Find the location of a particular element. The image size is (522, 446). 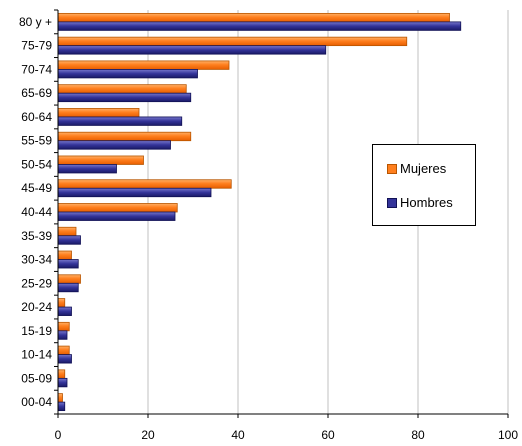

y-tick-label: 70-74 is located at coordinates (36, 69).